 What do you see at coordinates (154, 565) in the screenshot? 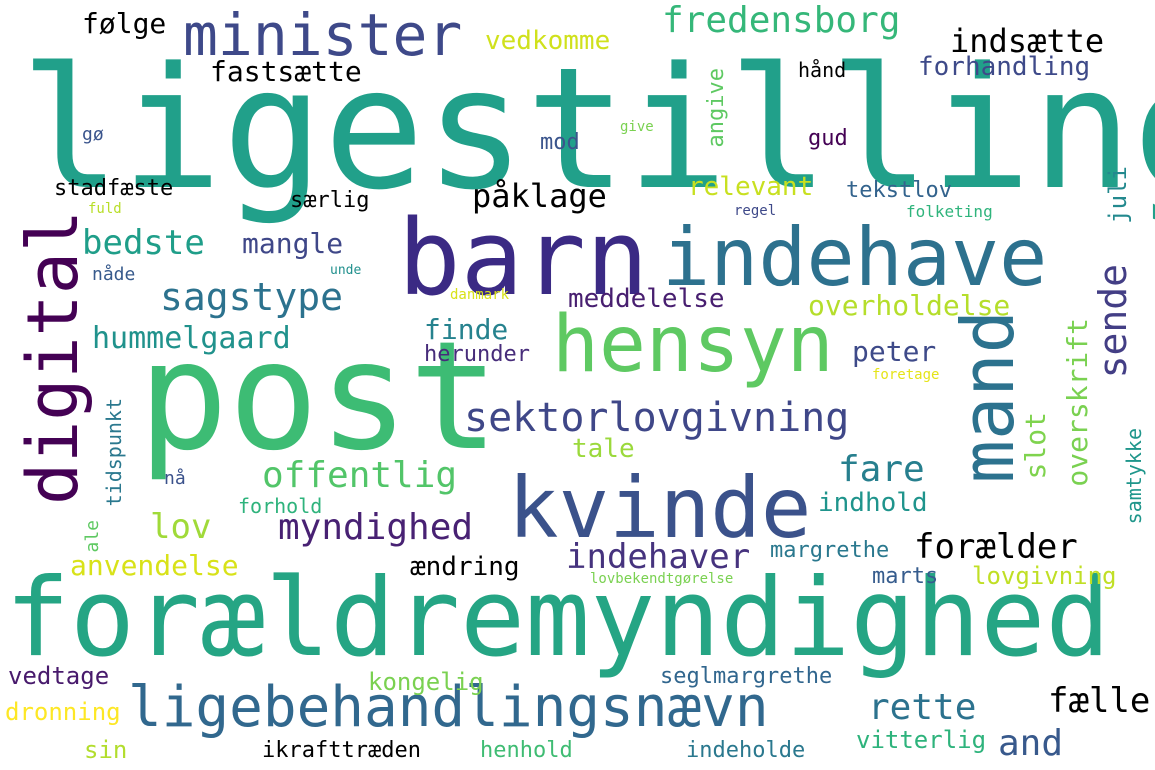
I see `word-anvendelse: anvendelse` at bounding box center [154, 565].